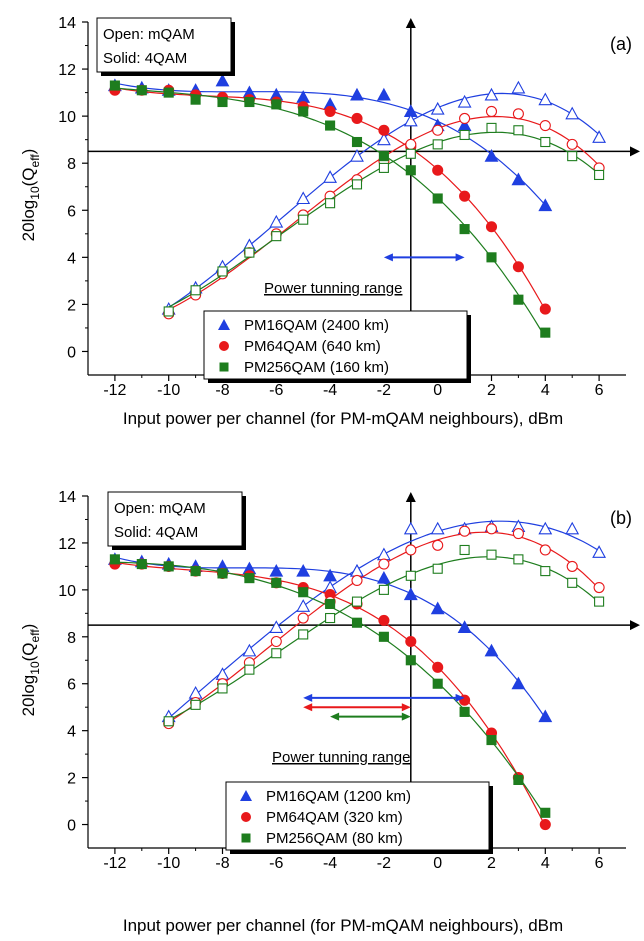 The image size is (644, 941). I want to click on y-tick-label: 2, so click(71, 305).